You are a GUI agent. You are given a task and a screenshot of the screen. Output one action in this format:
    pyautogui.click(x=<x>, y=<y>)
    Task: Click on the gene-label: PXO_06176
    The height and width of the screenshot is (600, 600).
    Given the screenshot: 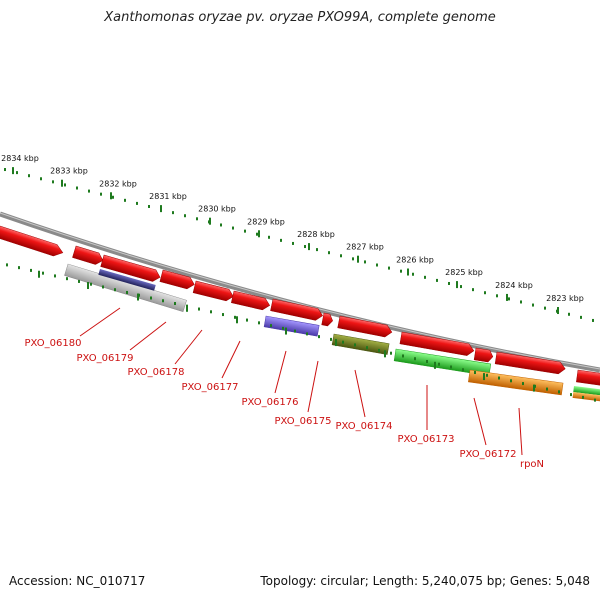 What is the action you would take?
    pyautogui.click(x=270, y=402)
    